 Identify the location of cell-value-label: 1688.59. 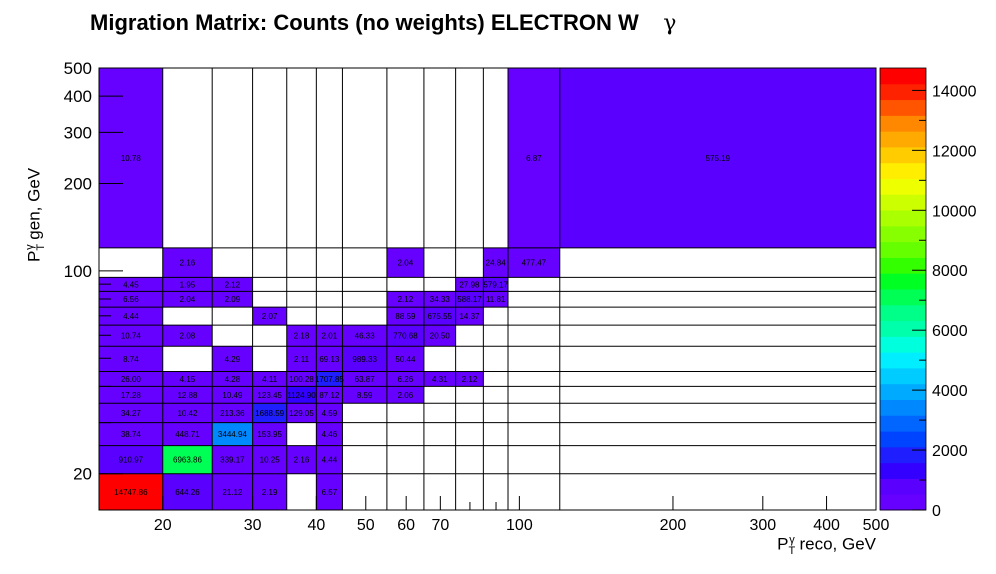
(269, 413).